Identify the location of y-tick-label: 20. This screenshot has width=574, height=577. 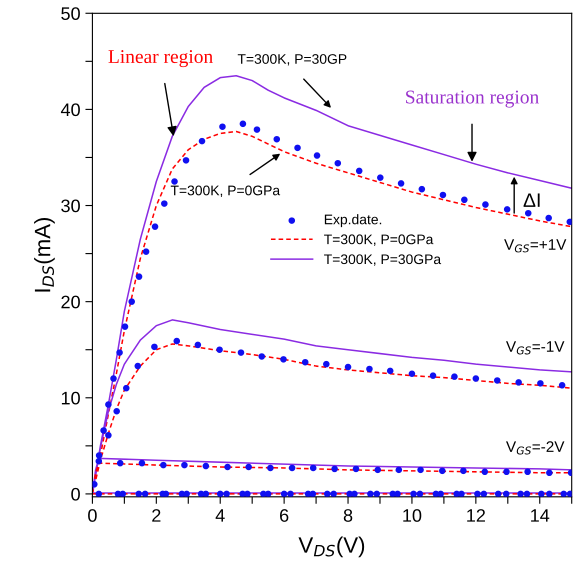
(70, 302).